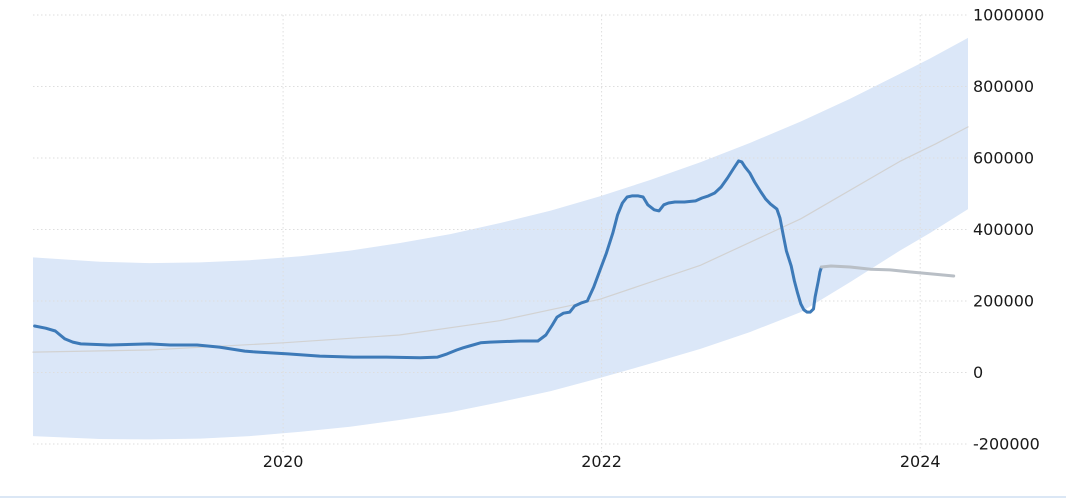 The image size is (1066, 499). Describe the element at coordinates (888, 271) in the screenshot. I see `forecast-line` at that location.